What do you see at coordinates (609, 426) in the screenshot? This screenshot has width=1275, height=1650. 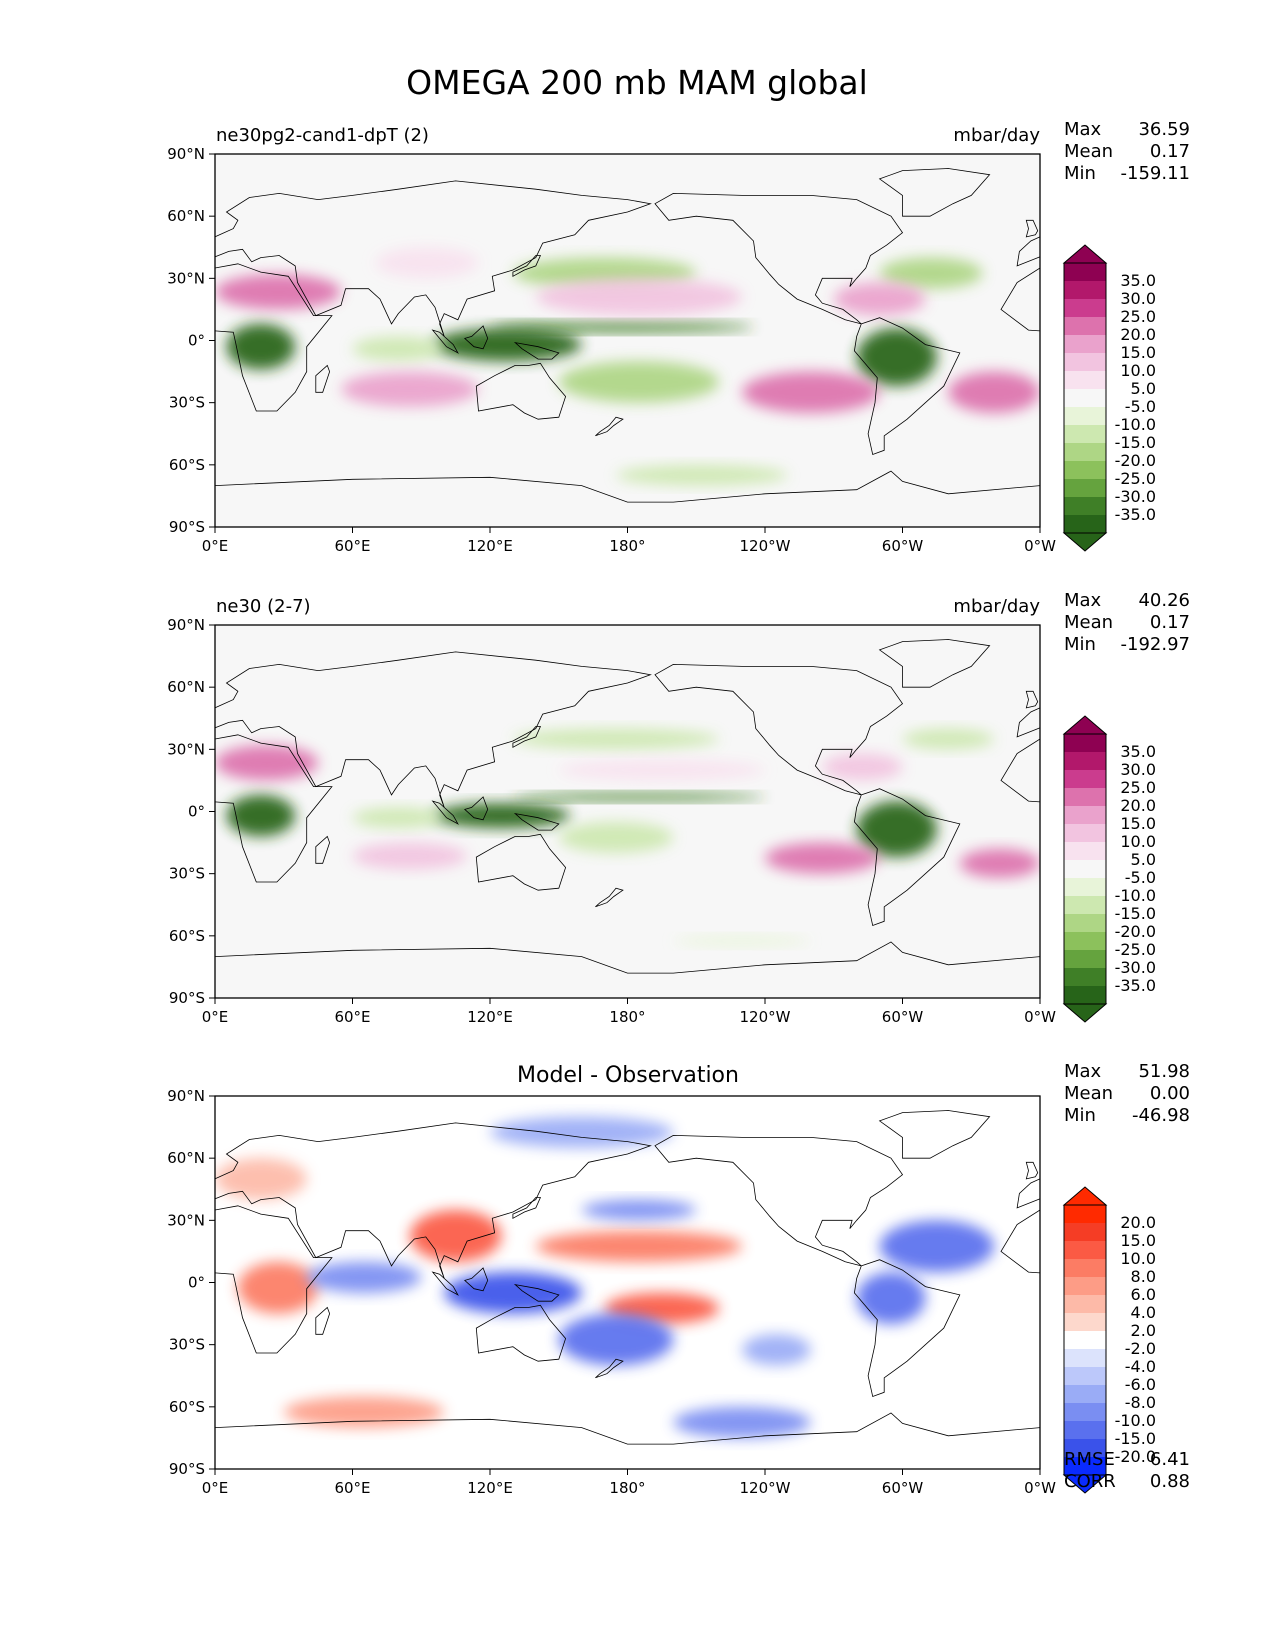 I see `coastline-new-zealand` at bounding box center [609, 426].